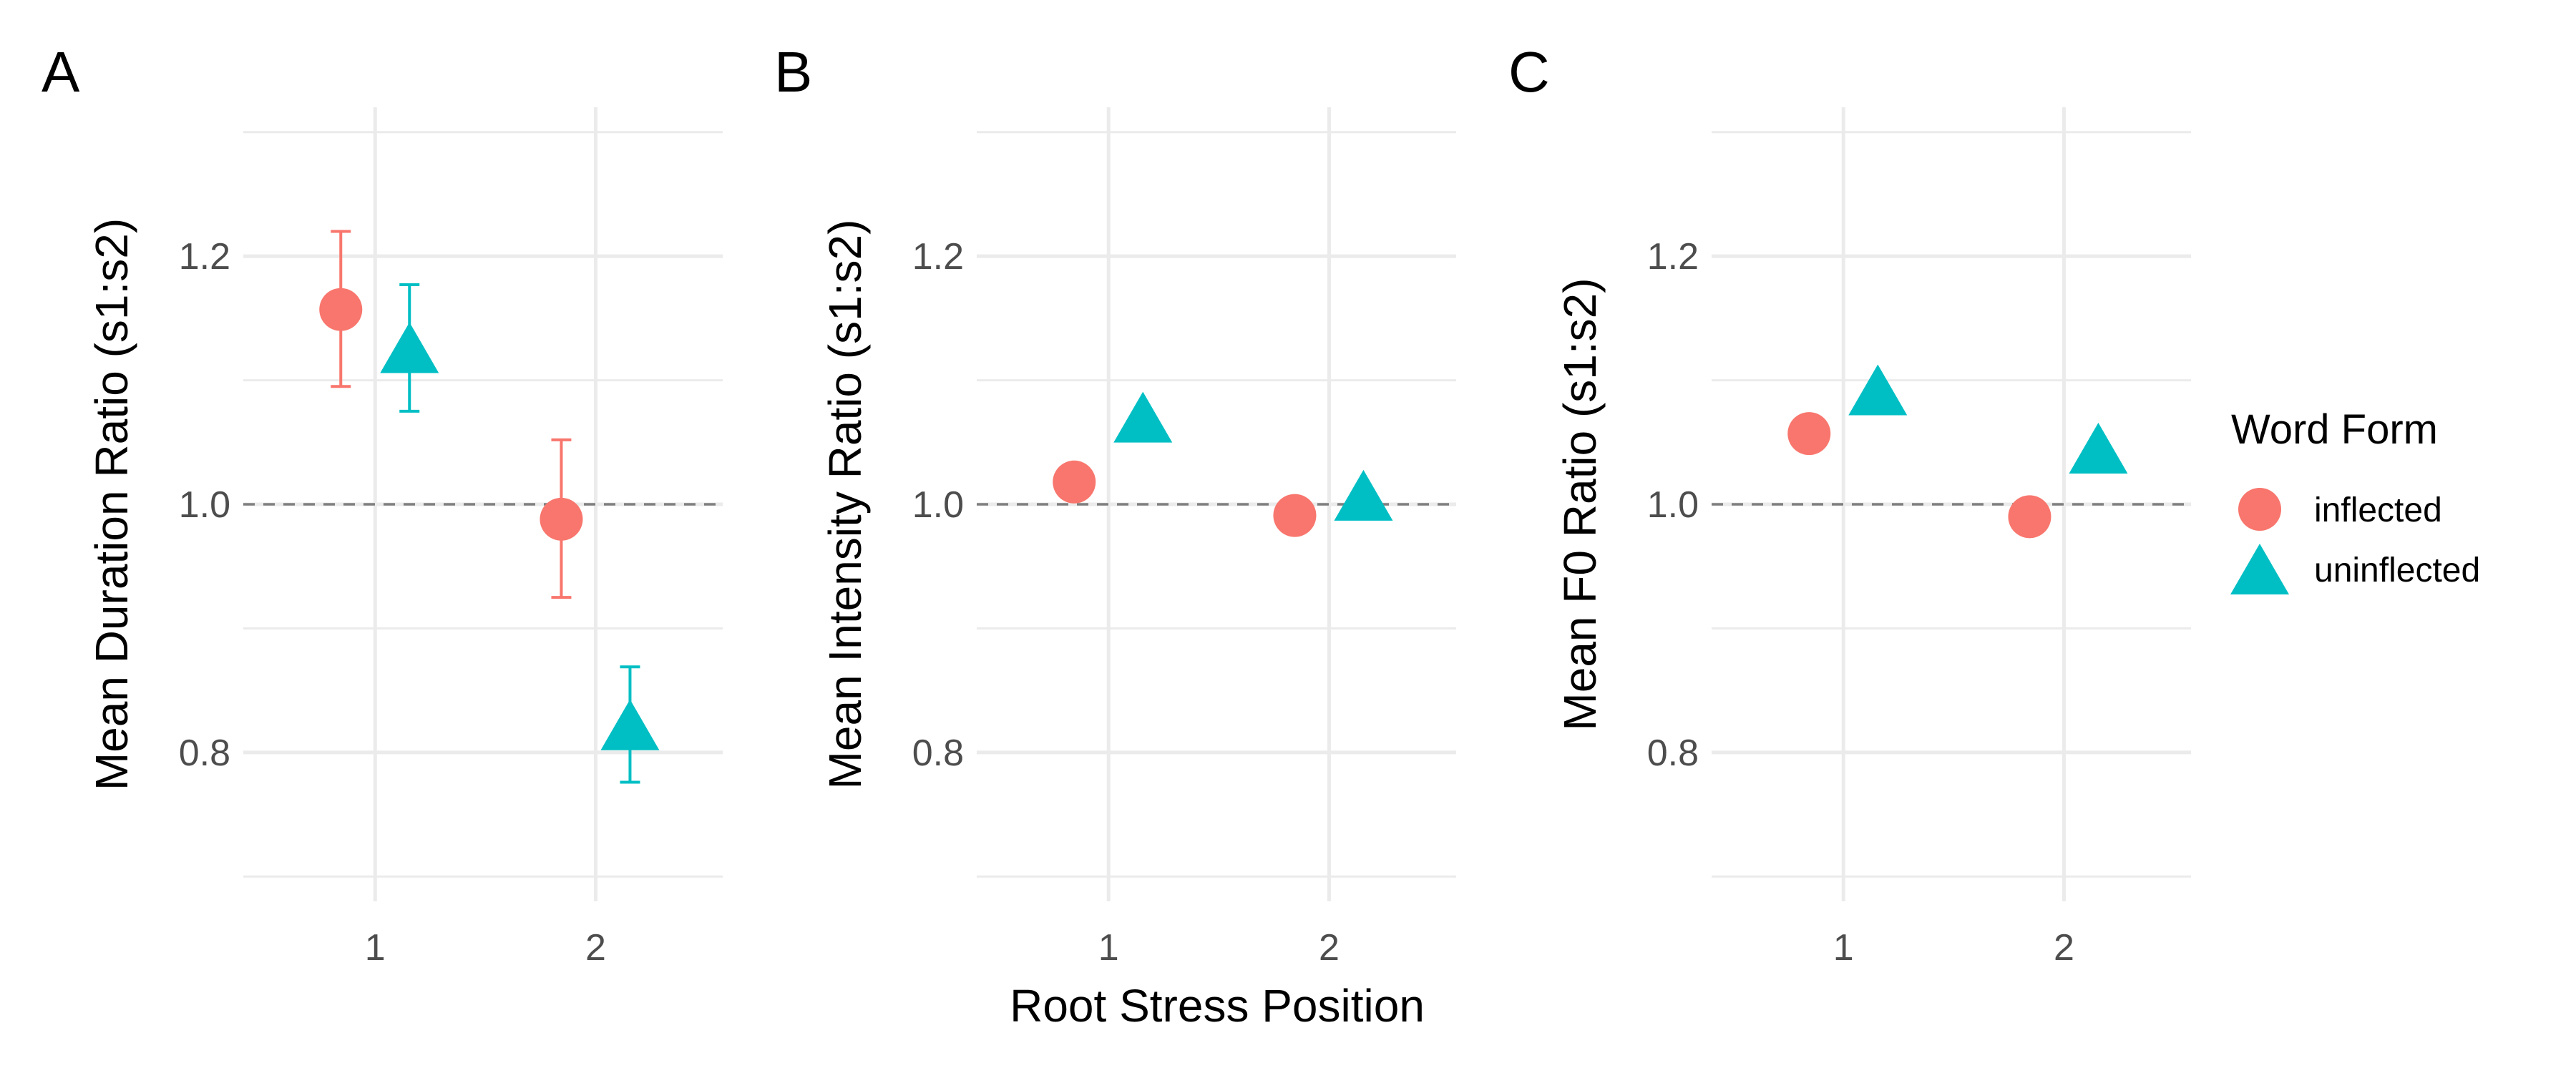  I want to click on legend-label: uninflected, so click(2397, 570).